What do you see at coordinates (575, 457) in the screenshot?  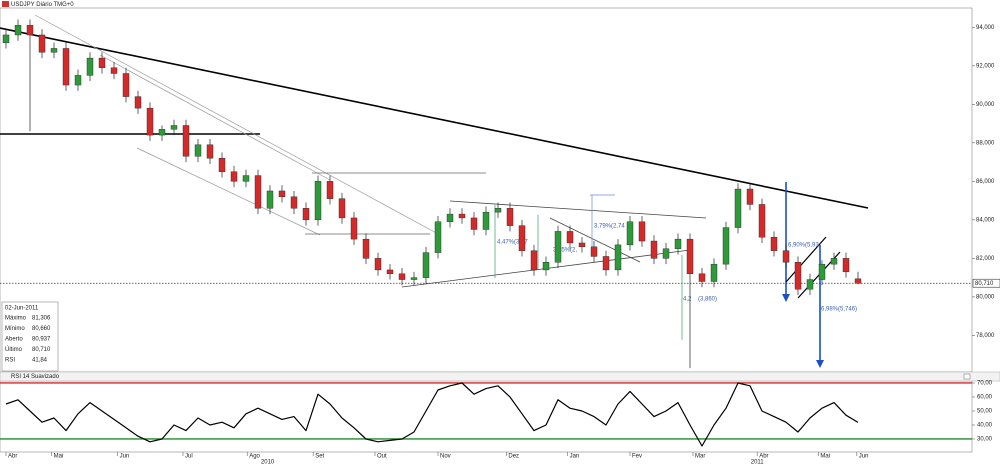 I see `x-tick-label: Jan` at bounding box center [575, 457].